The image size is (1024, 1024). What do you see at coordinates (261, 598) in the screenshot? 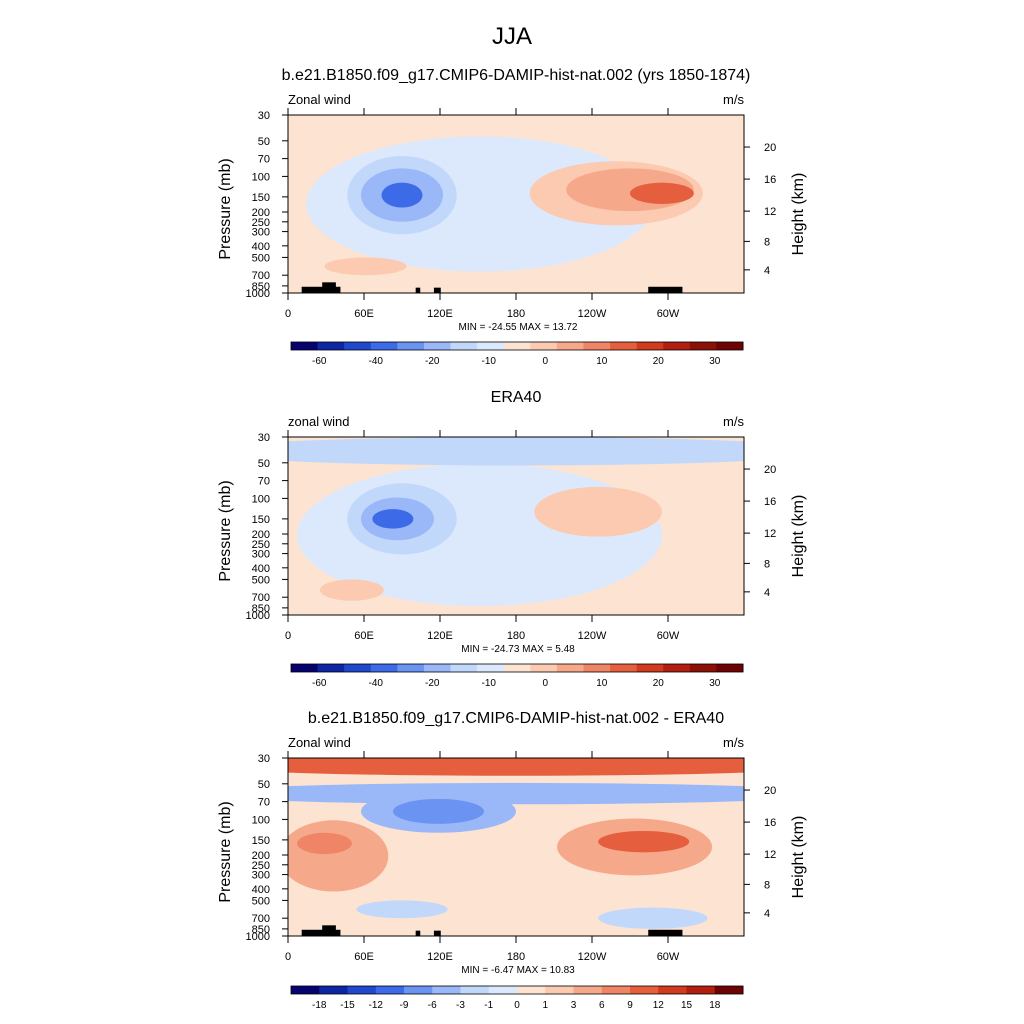
I see `y-tick-label: 700` at bounding box center [261, 598].